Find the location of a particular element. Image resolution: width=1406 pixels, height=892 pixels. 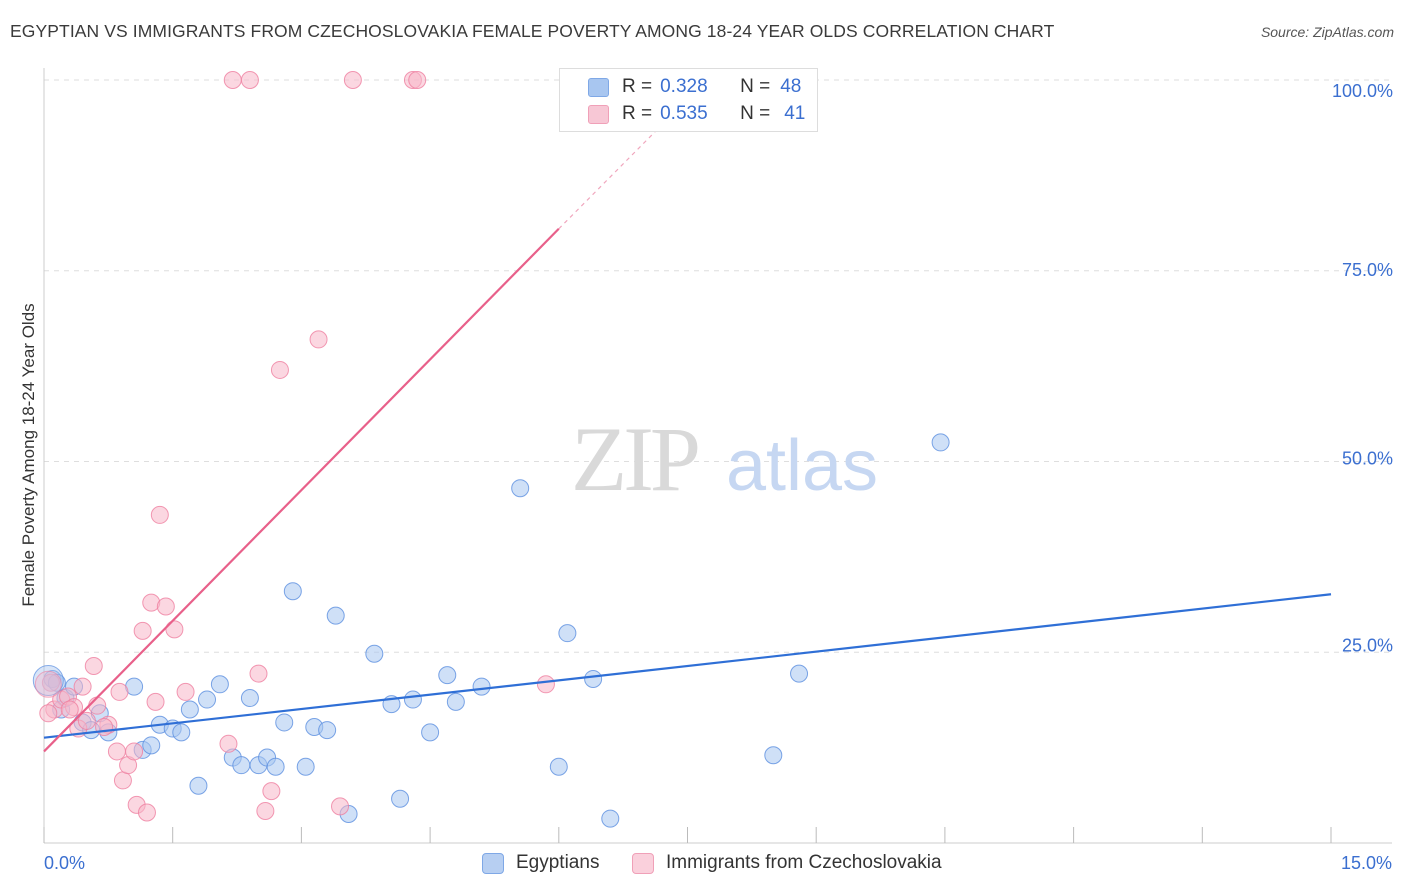

legend-row-egyptians: R = 0.328 N = 48 is located at coordinates (680, 87).